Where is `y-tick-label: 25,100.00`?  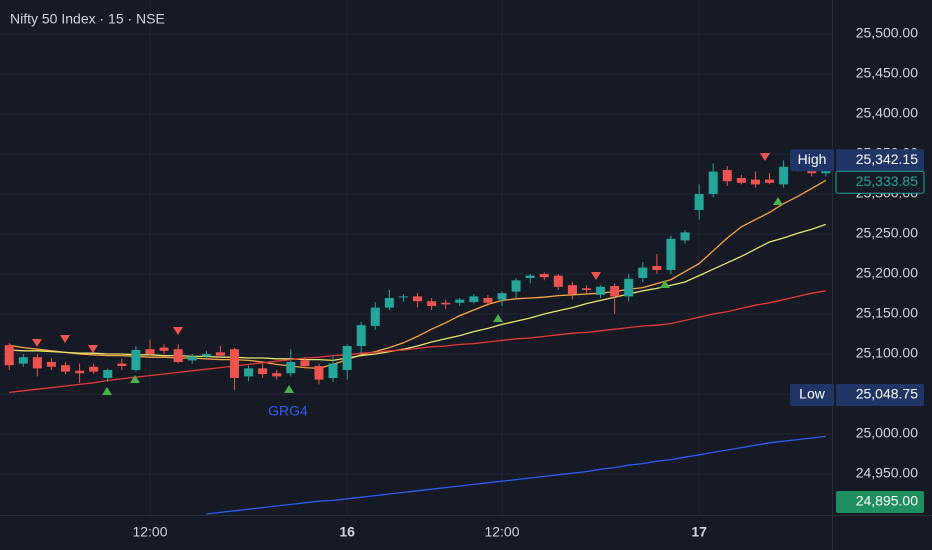
y-tick-label: 25,100.00 is located at coordinates (887, 353).